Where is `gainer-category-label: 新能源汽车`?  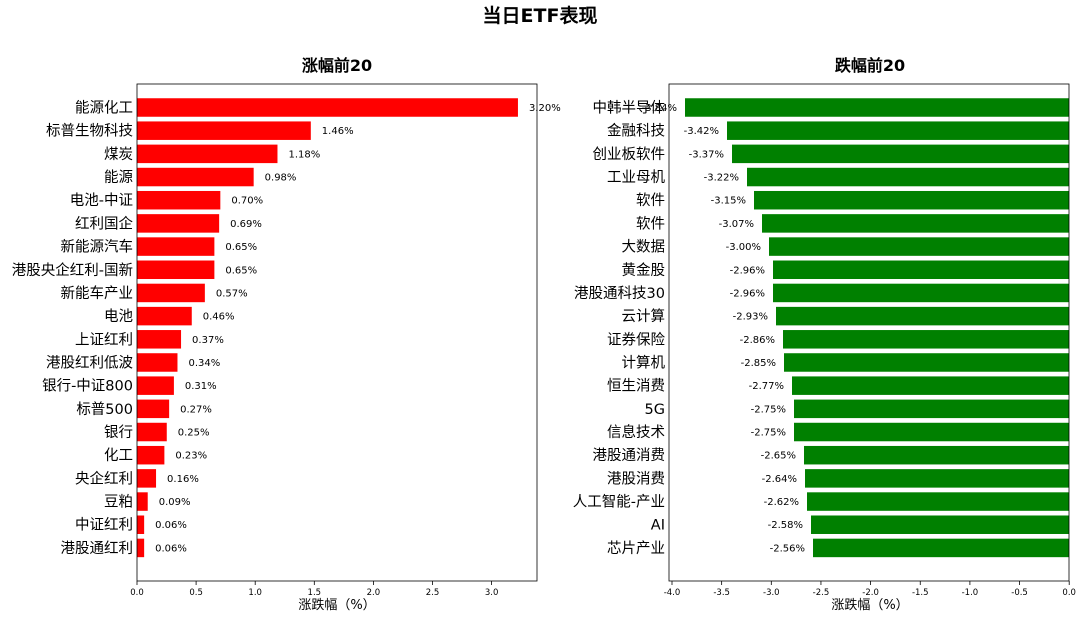 gainer-category-label: 新能源汽车 is located at coordinates (97, 247).